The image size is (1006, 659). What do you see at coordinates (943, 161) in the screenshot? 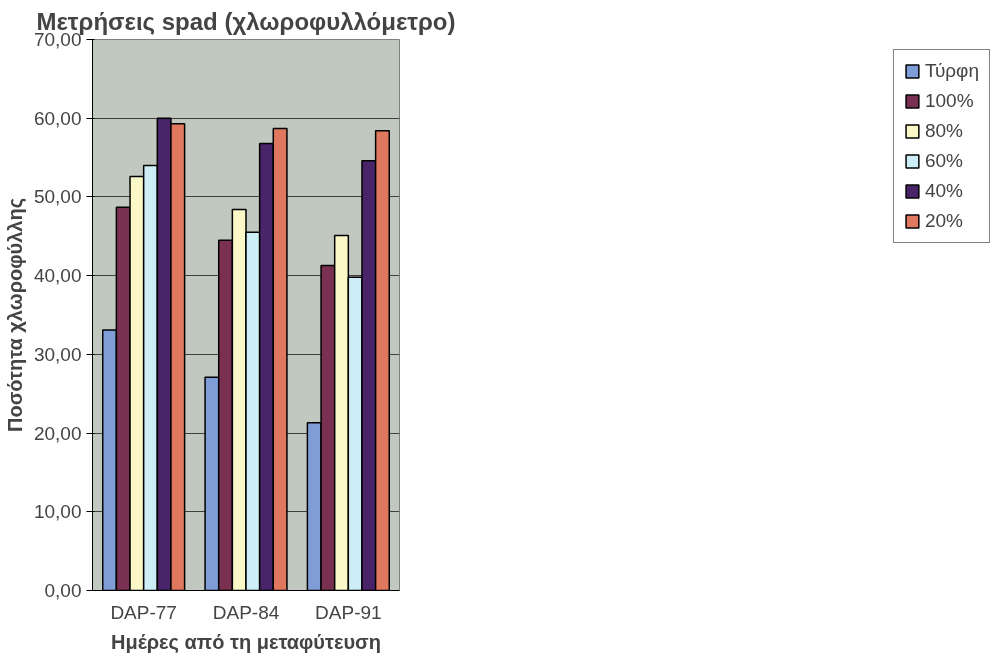
I see `legend-label: 60%` at bounding box center [943, 161].